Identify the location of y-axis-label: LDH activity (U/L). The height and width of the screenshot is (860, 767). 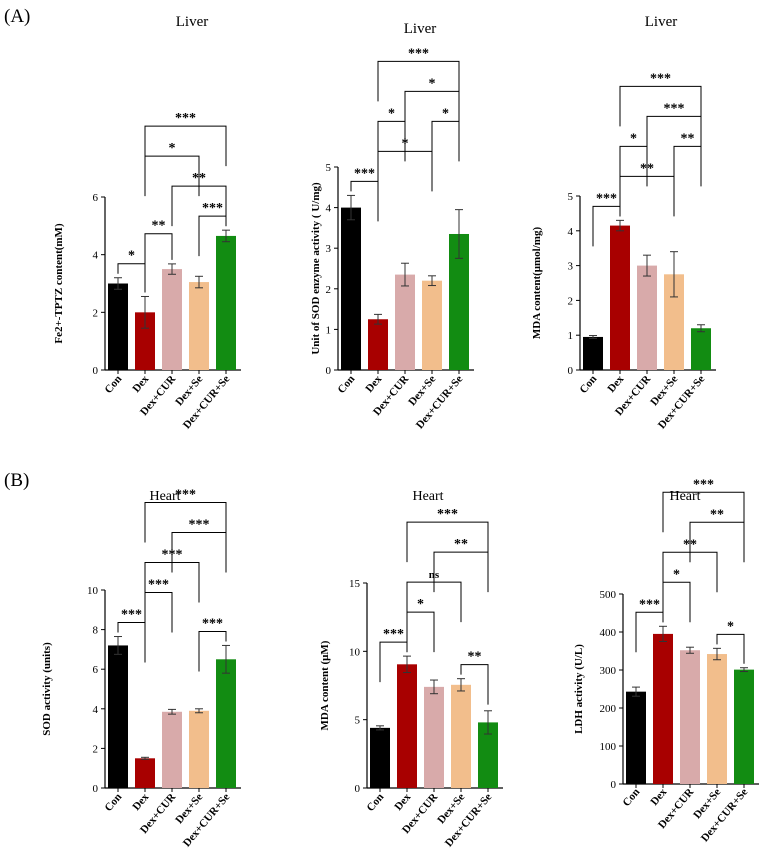
(579, 689).